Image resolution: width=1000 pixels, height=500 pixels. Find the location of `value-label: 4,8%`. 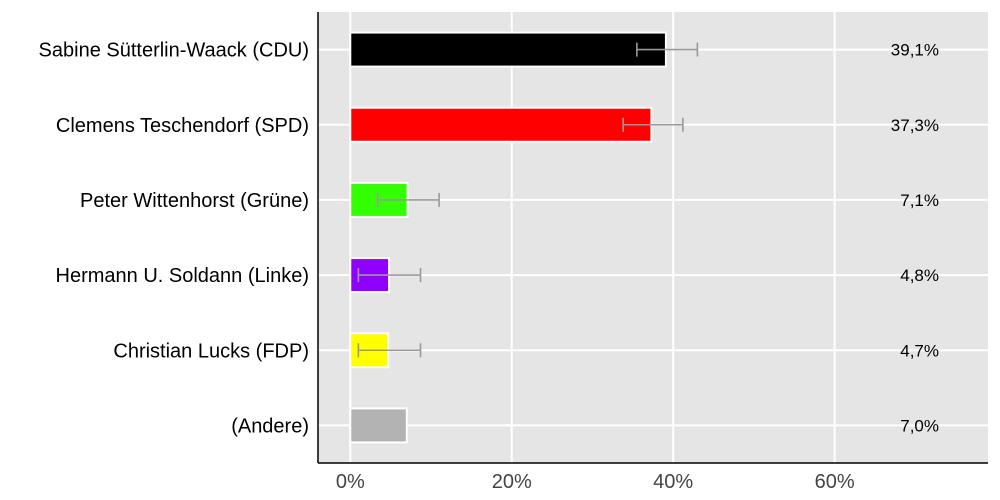

value-label: 4,8% is located at coordinates (919, 275).